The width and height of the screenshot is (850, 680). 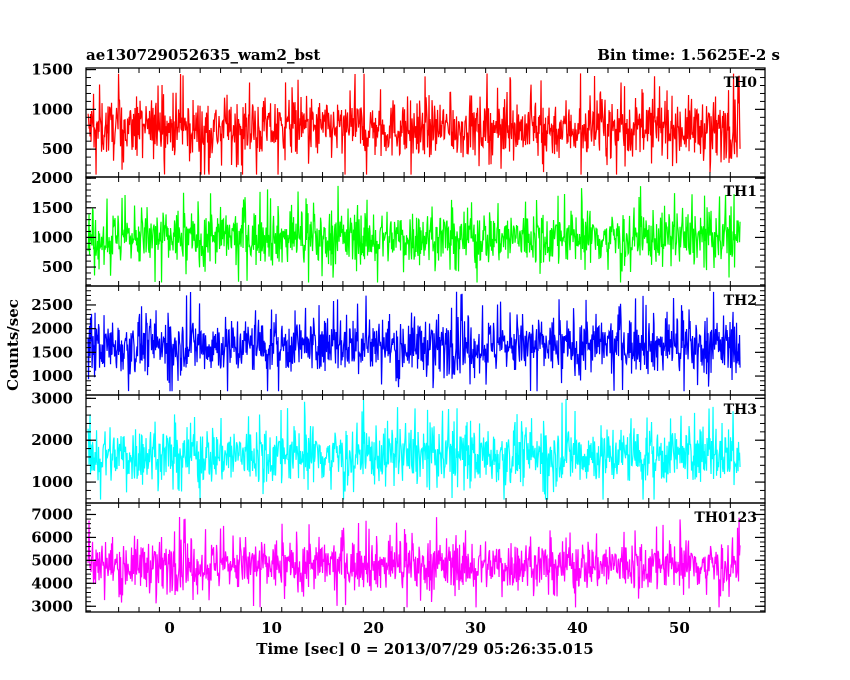 What do you see at coordinates (169, 628) in the screenshot?
I see `x-tick-label: 0` at bounding box center [169, 628].